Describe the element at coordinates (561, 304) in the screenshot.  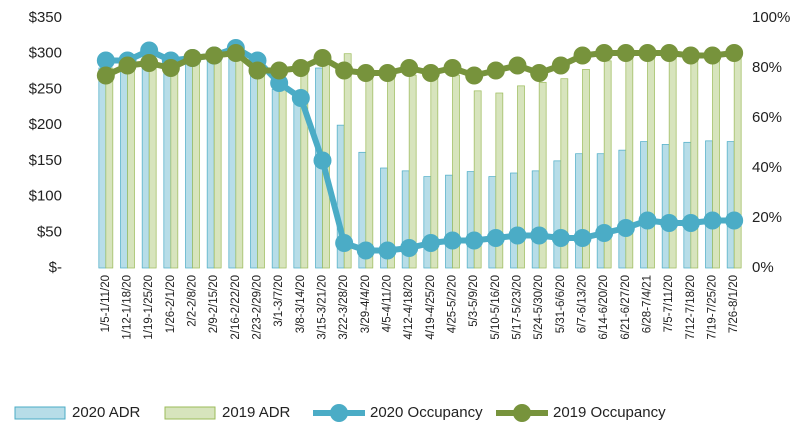
I see `x-tick-label: 5/31-6/6/20` at that location.